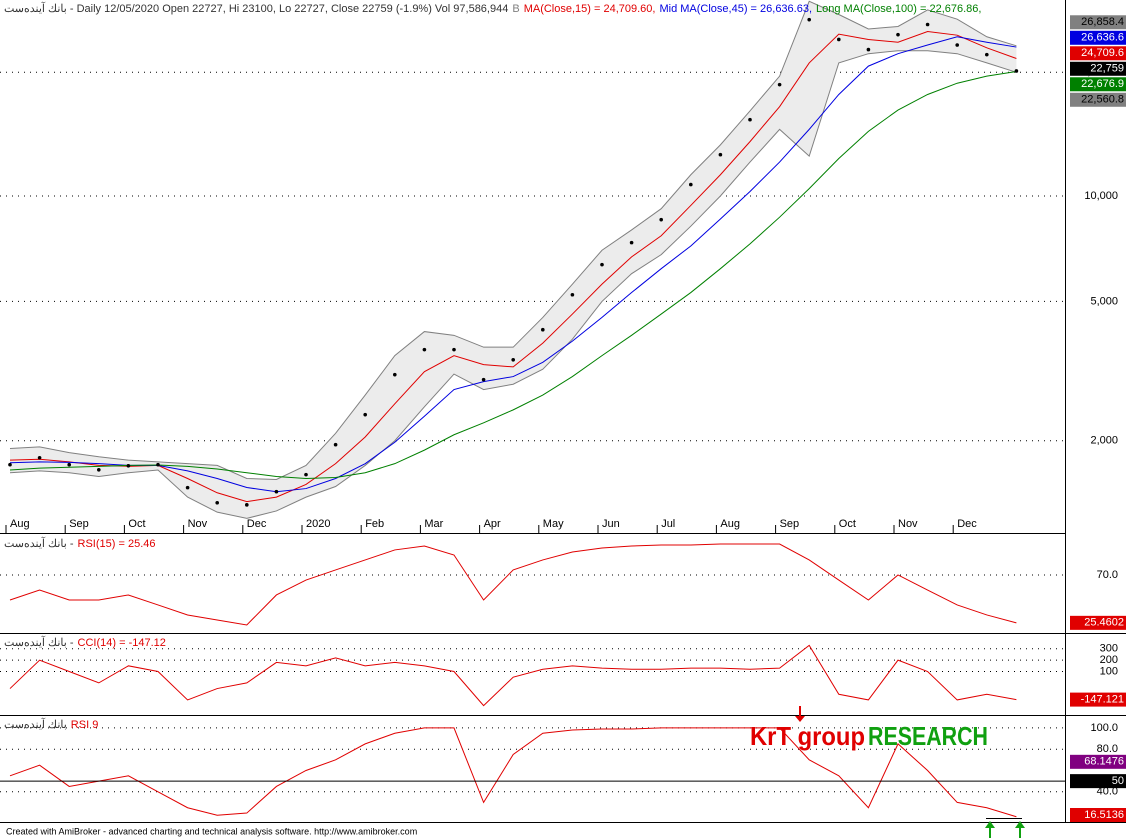 The width and height of the screenshot is (1126, 839). What do you see at coordinates (1109, 660) in the screenshot?
I see `y-tick-label: 200` at bounding box center [1109, 660].